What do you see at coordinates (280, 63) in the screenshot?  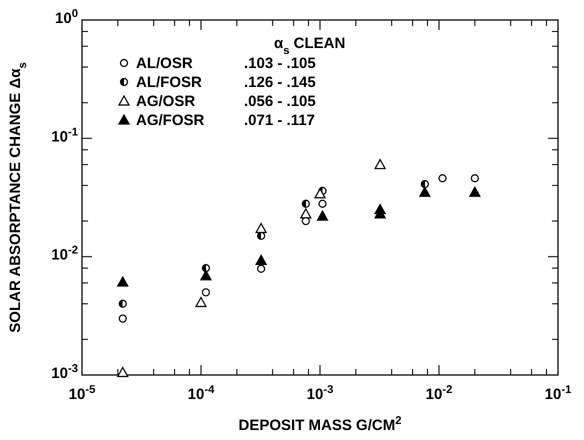 I see `annotation: .103 - .105` at bounding box center [280, 63].